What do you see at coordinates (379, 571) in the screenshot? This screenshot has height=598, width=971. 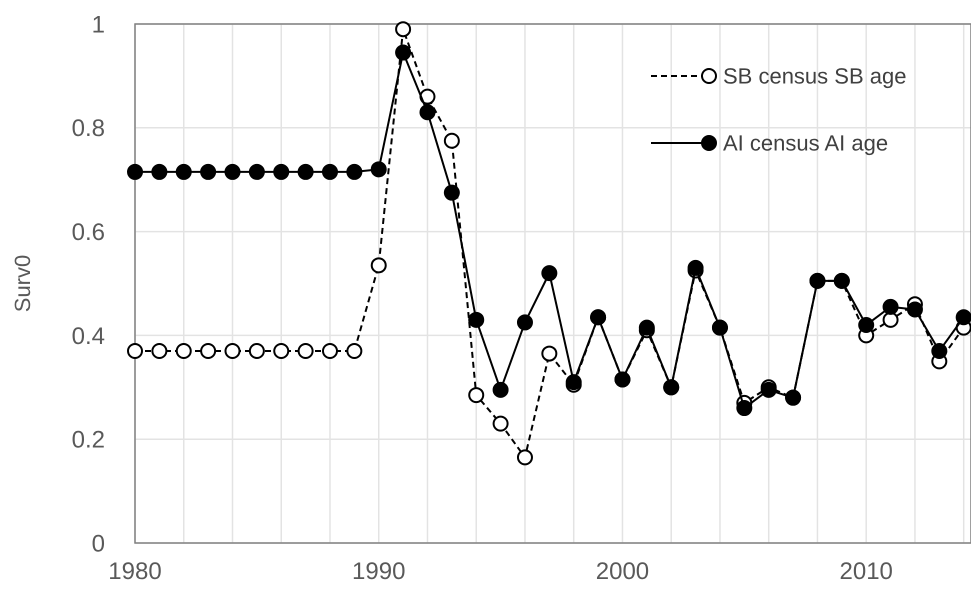 I see `x-tick-label: 1990` at bounding box center [379, 571].